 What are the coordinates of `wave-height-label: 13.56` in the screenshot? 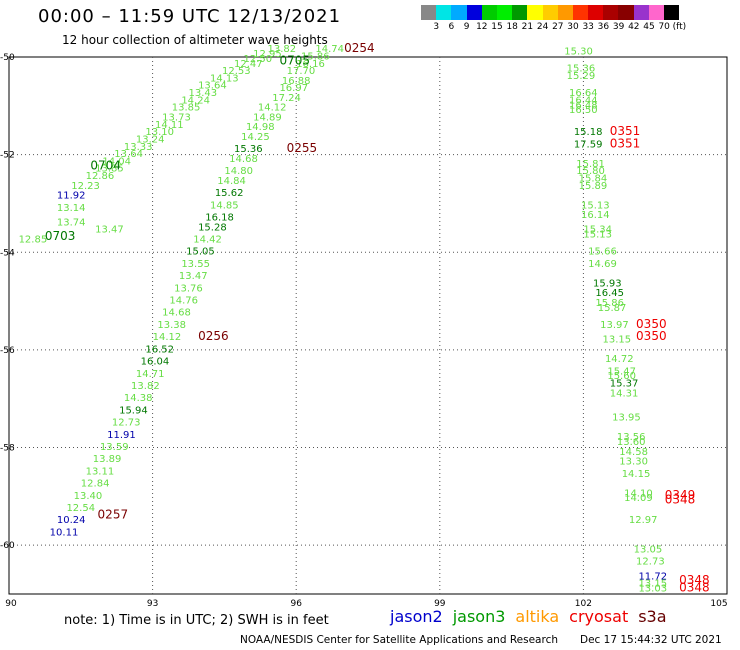 It's located at (631, 437).